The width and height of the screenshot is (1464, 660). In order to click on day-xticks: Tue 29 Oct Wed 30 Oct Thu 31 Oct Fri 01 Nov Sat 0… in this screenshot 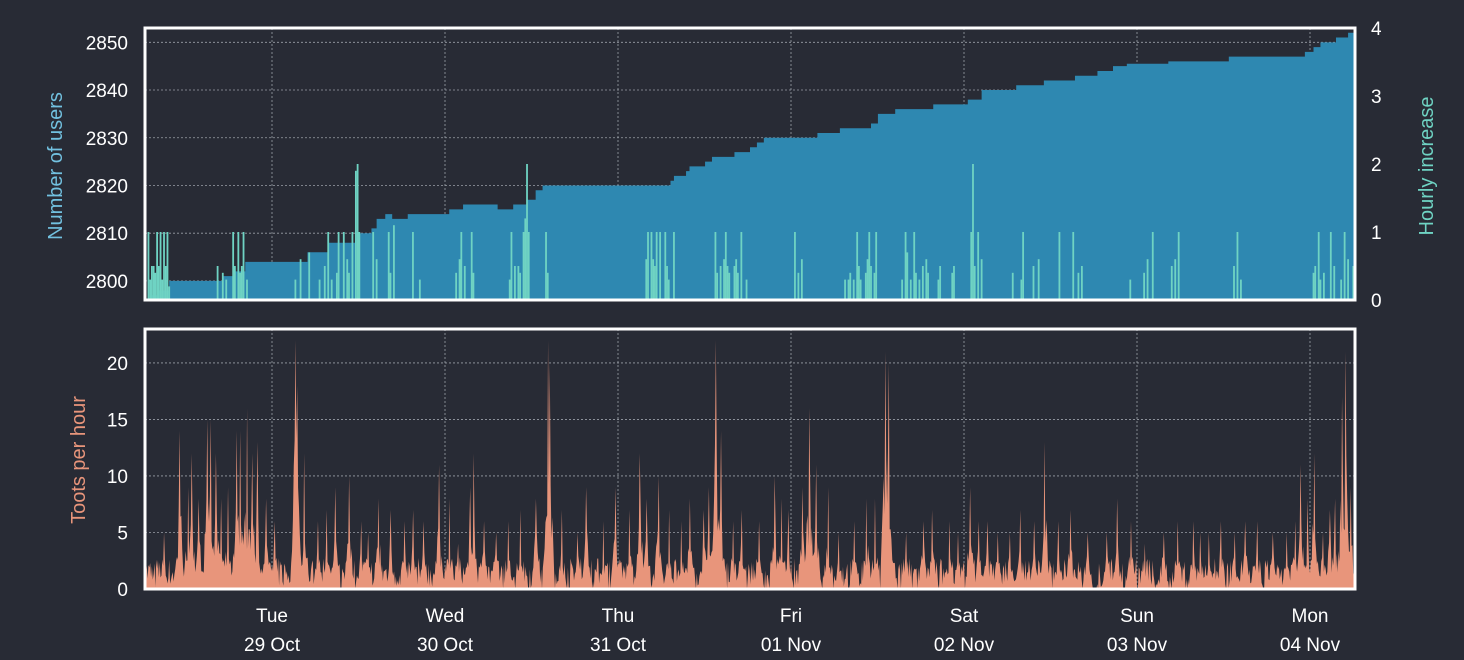, I will do `click(792, 631)`.